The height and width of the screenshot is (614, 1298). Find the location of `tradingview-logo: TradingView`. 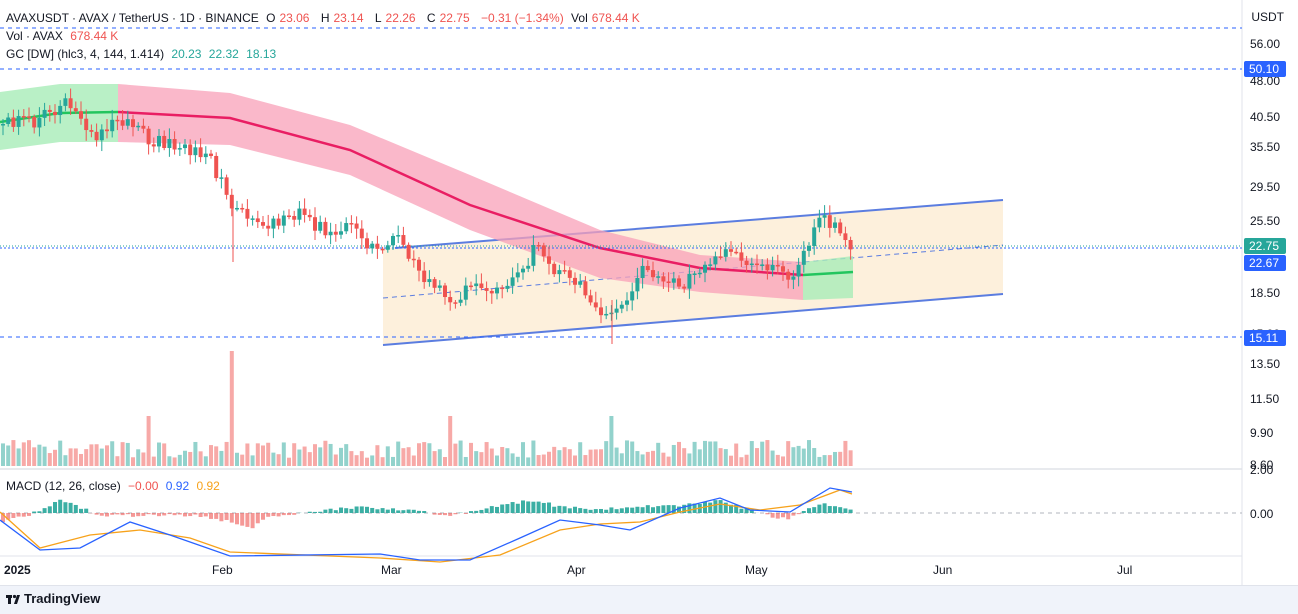

tradingview-logo: TradingView is located at coordinates (53, 598).